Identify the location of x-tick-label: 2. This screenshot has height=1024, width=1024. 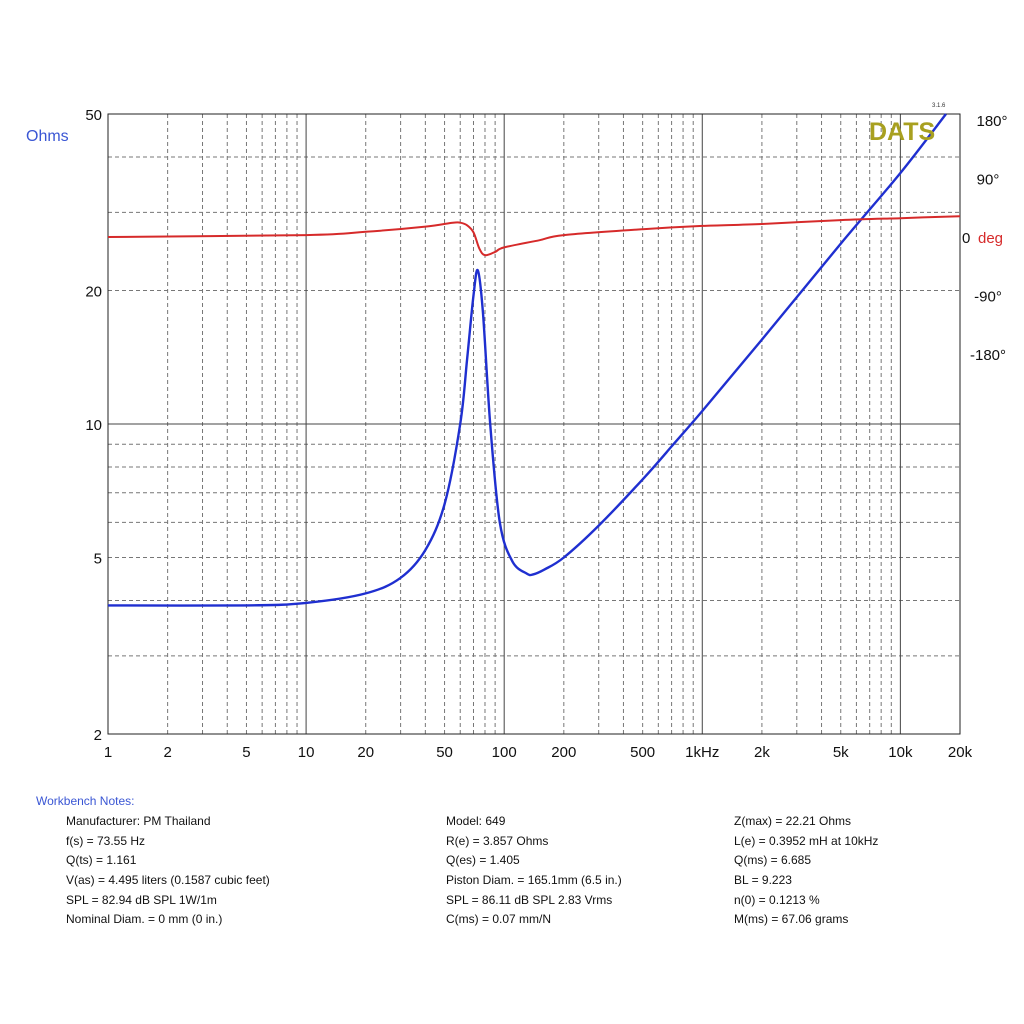
(167, 752).